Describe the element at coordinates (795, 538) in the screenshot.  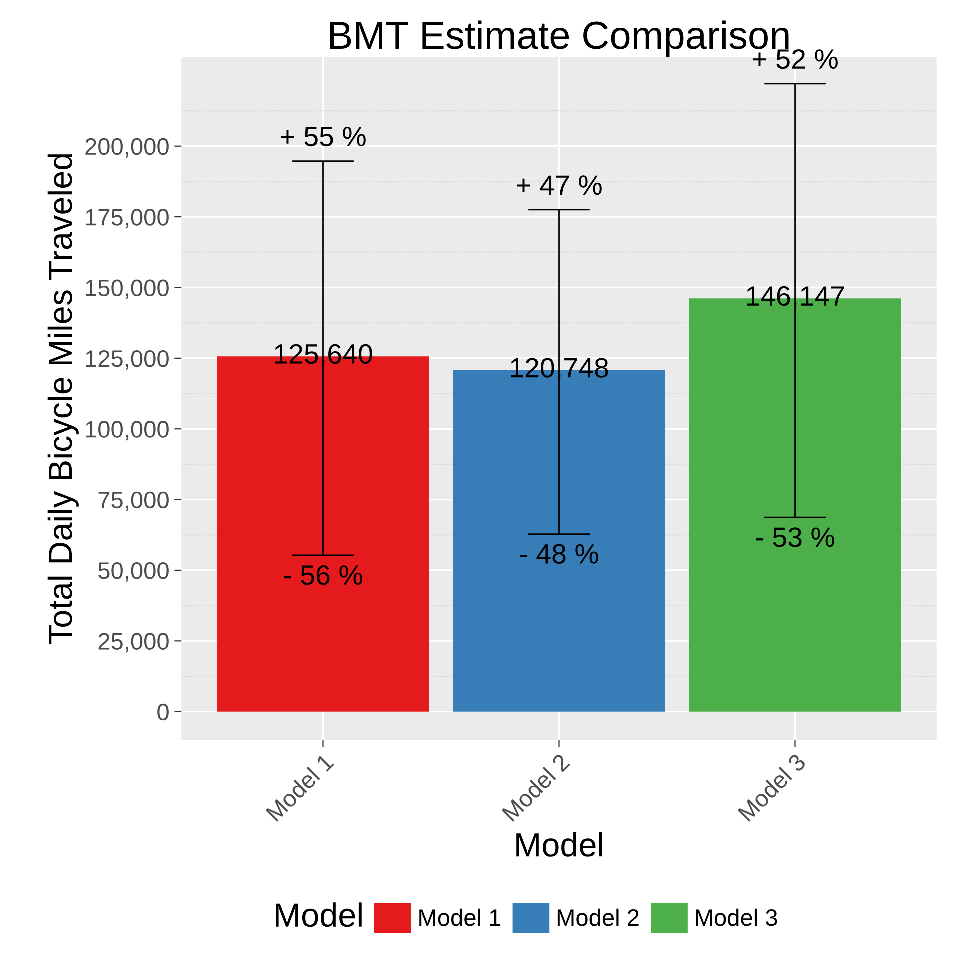
I see `annotation: - 53 %` at that location.